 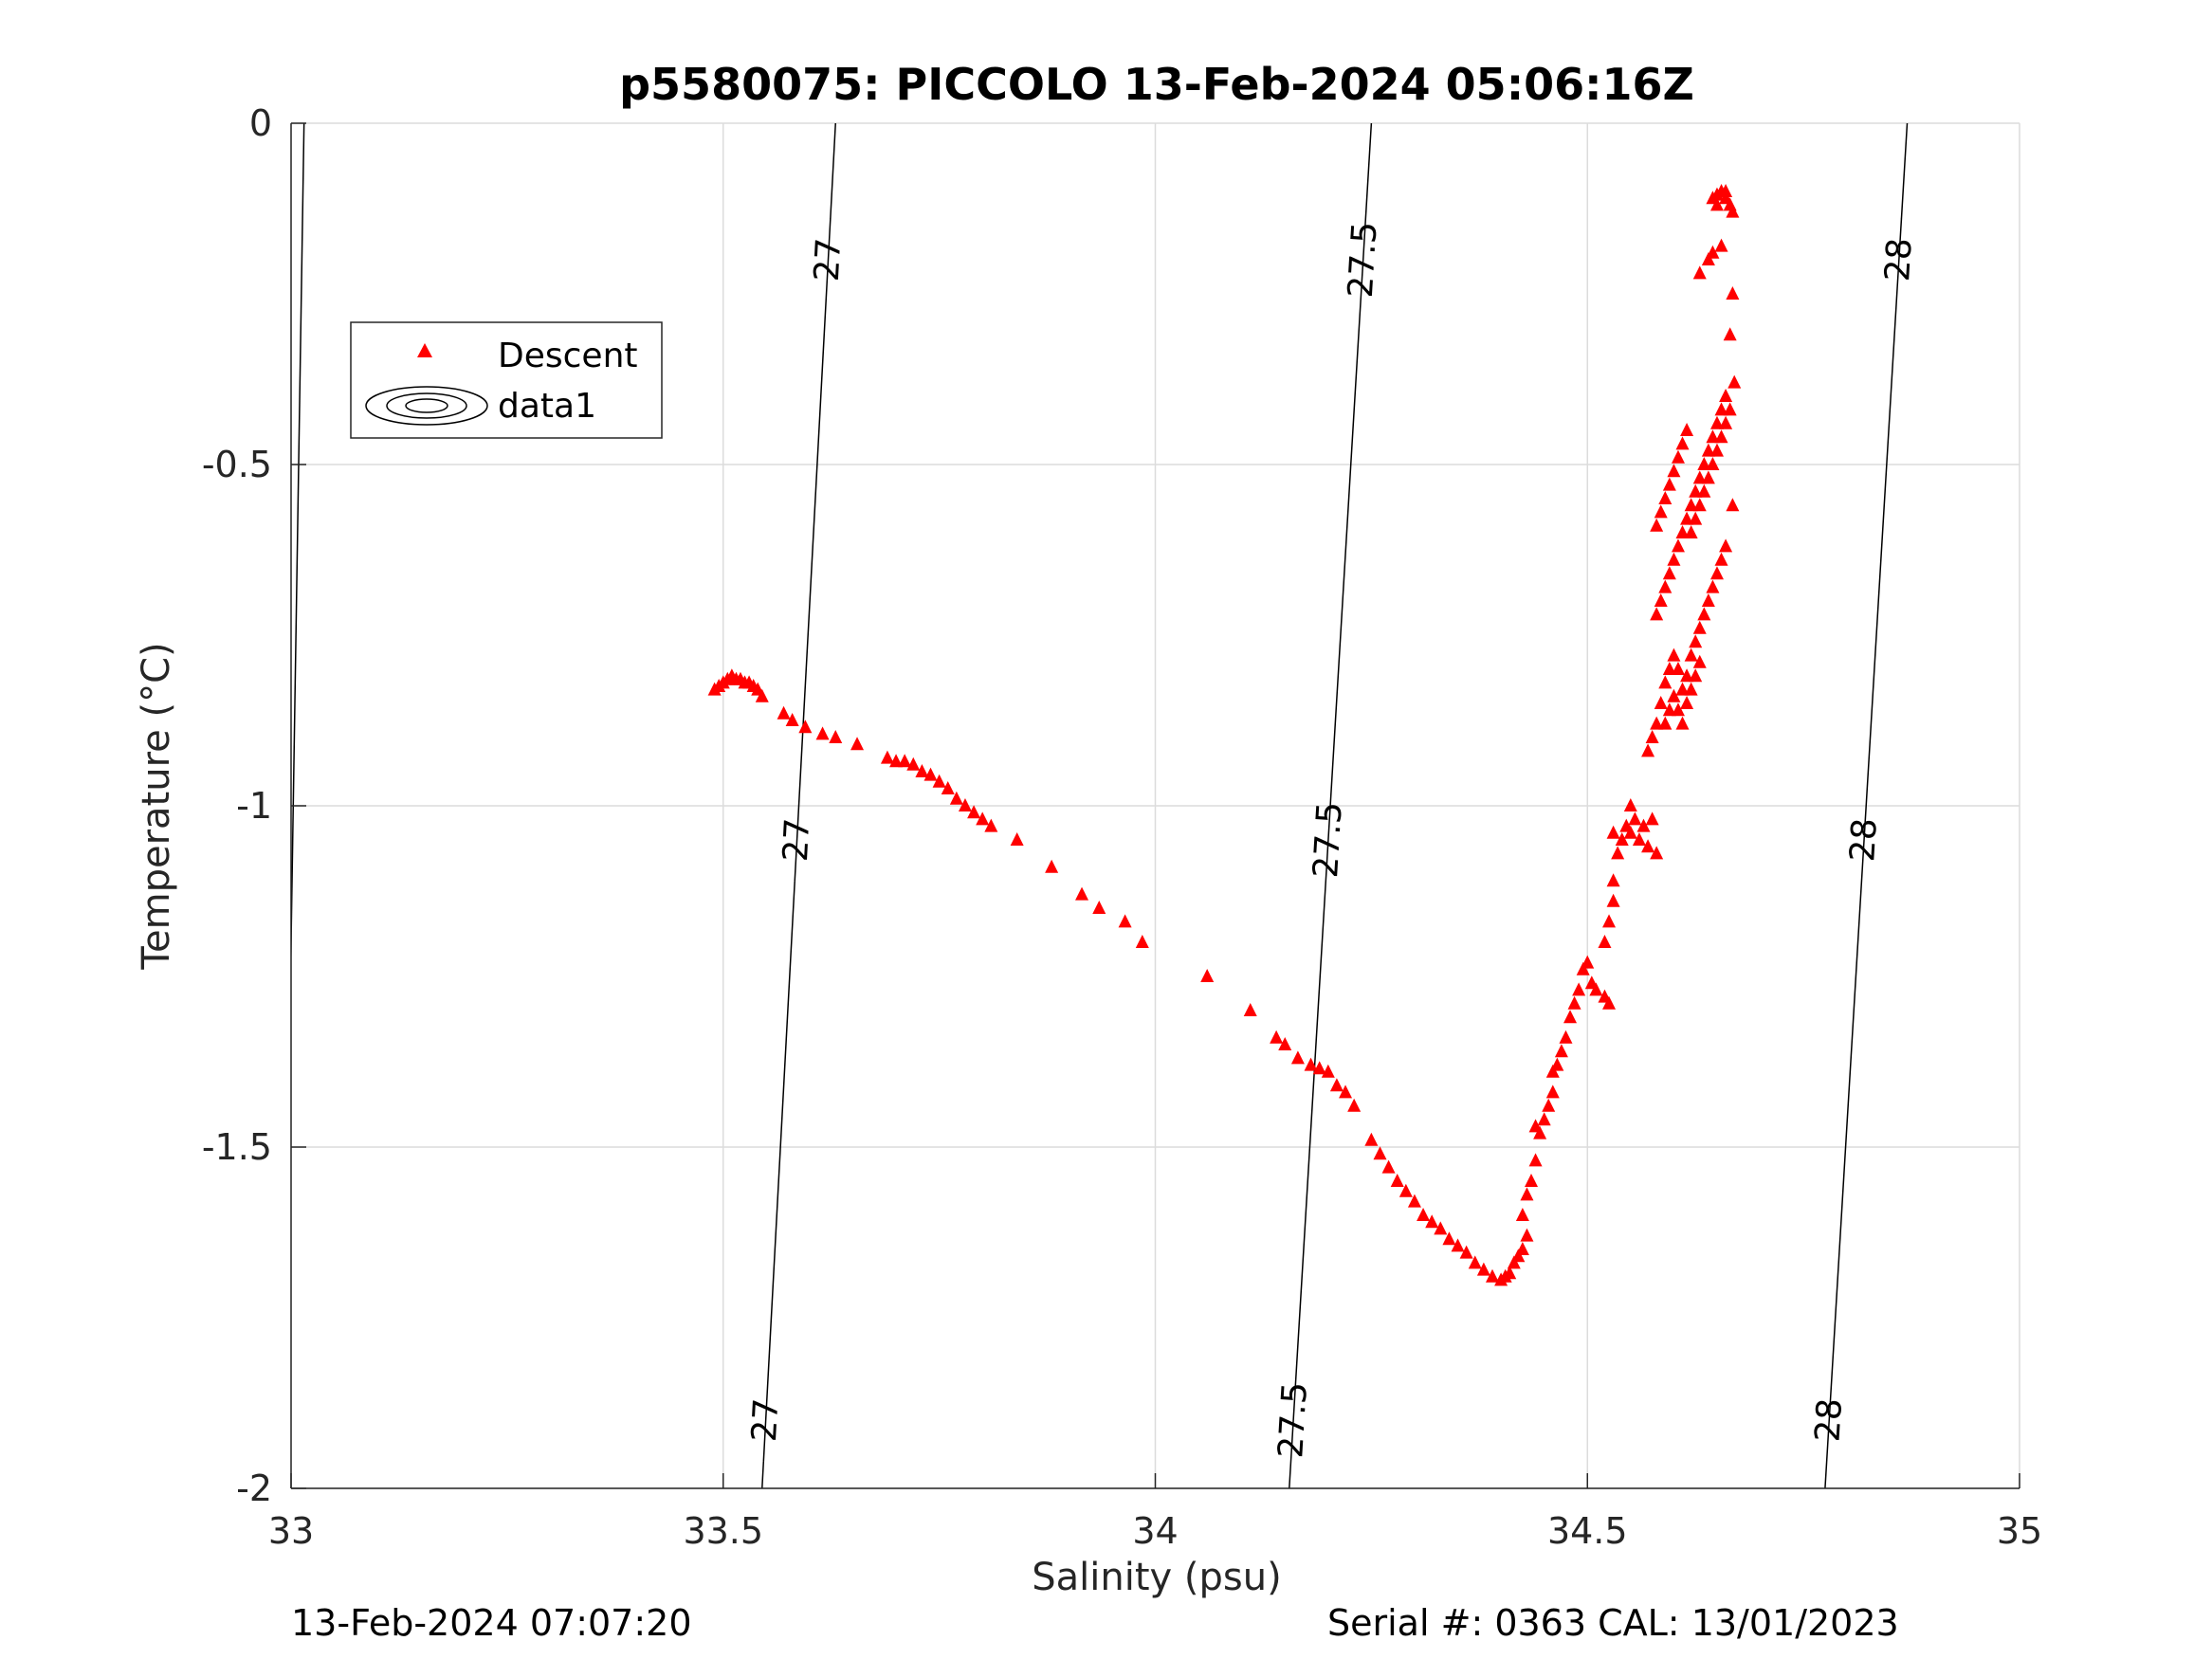 What do you see at coordinates (426, 406) in the screenshot?
I see `legend-contour-icon` at bounding box center [426, 406].